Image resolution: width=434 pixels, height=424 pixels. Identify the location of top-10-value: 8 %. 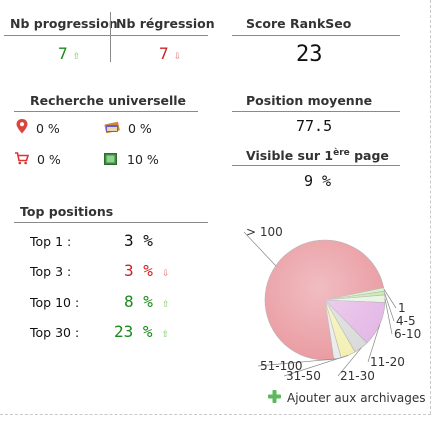
(138, 301).